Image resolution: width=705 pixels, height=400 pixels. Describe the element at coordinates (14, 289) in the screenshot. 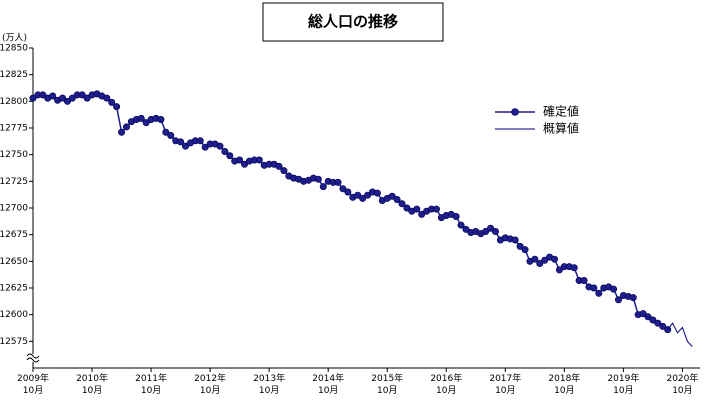

I see `y-tick-label: 12625` at that location.